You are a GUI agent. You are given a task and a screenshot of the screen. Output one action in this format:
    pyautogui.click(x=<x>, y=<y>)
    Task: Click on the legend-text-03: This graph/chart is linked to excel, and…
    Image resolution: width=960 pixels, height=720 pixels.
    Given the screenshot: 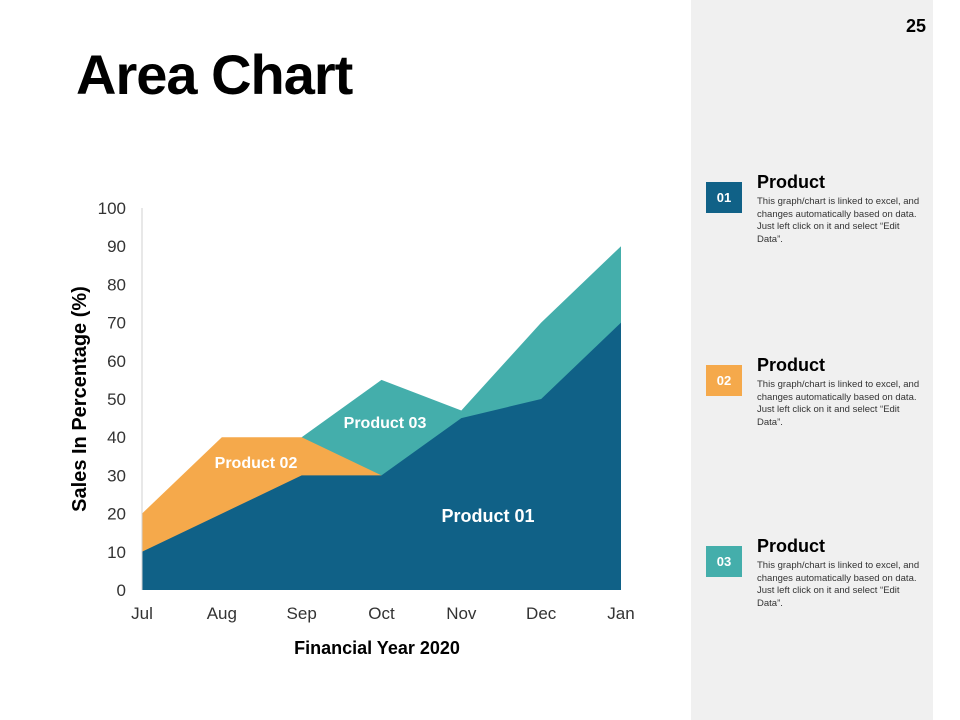 What is the action you would take?
    pyautogui.click(x=838, y=584)
    